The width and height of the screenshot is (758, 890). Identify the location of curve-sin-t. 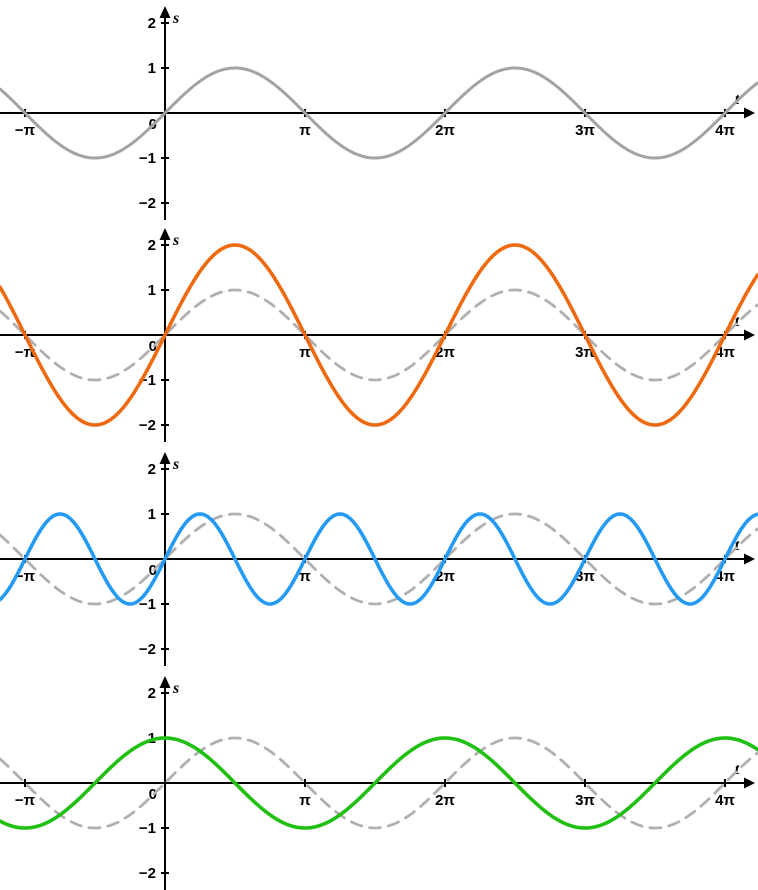
(379, 113).